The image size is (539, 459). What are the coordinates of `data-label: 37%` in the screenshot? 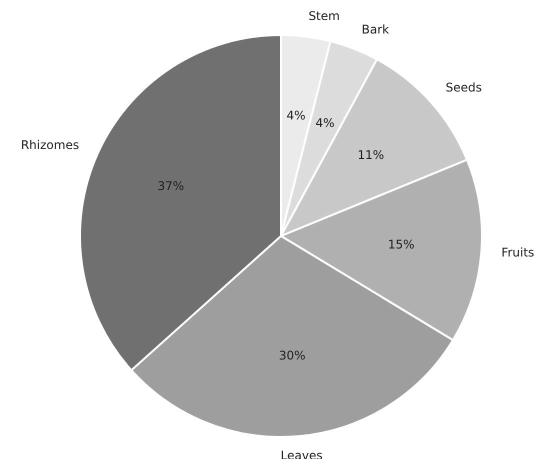 It's located at (171, 186).